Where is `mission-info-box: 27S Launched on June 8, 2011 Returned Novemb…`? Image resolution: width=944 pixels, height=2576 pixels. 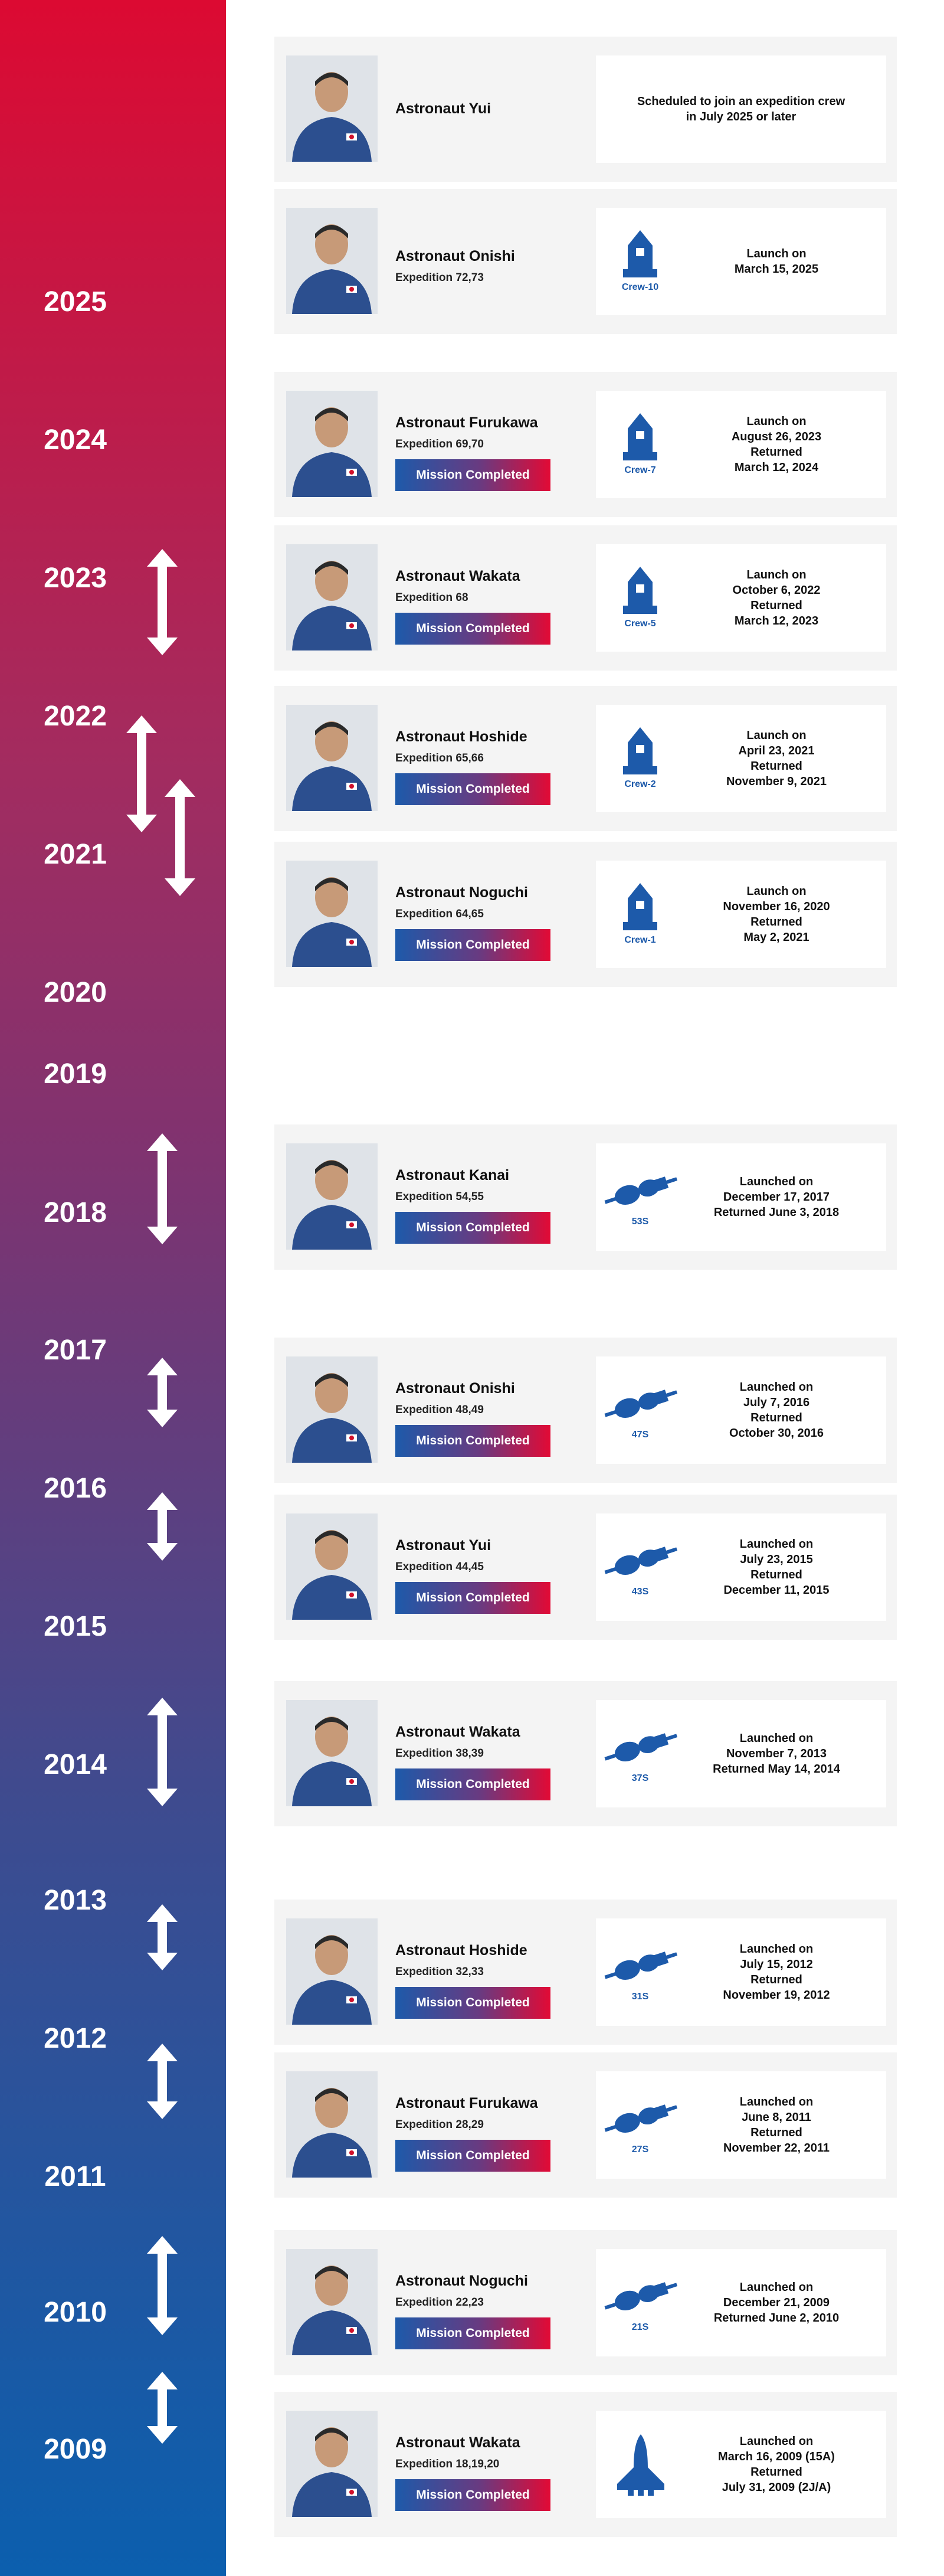
mission-info-box: 27S Launched on June 8, 2011 Returned Novemb… is located at coordinates (741, 2125).